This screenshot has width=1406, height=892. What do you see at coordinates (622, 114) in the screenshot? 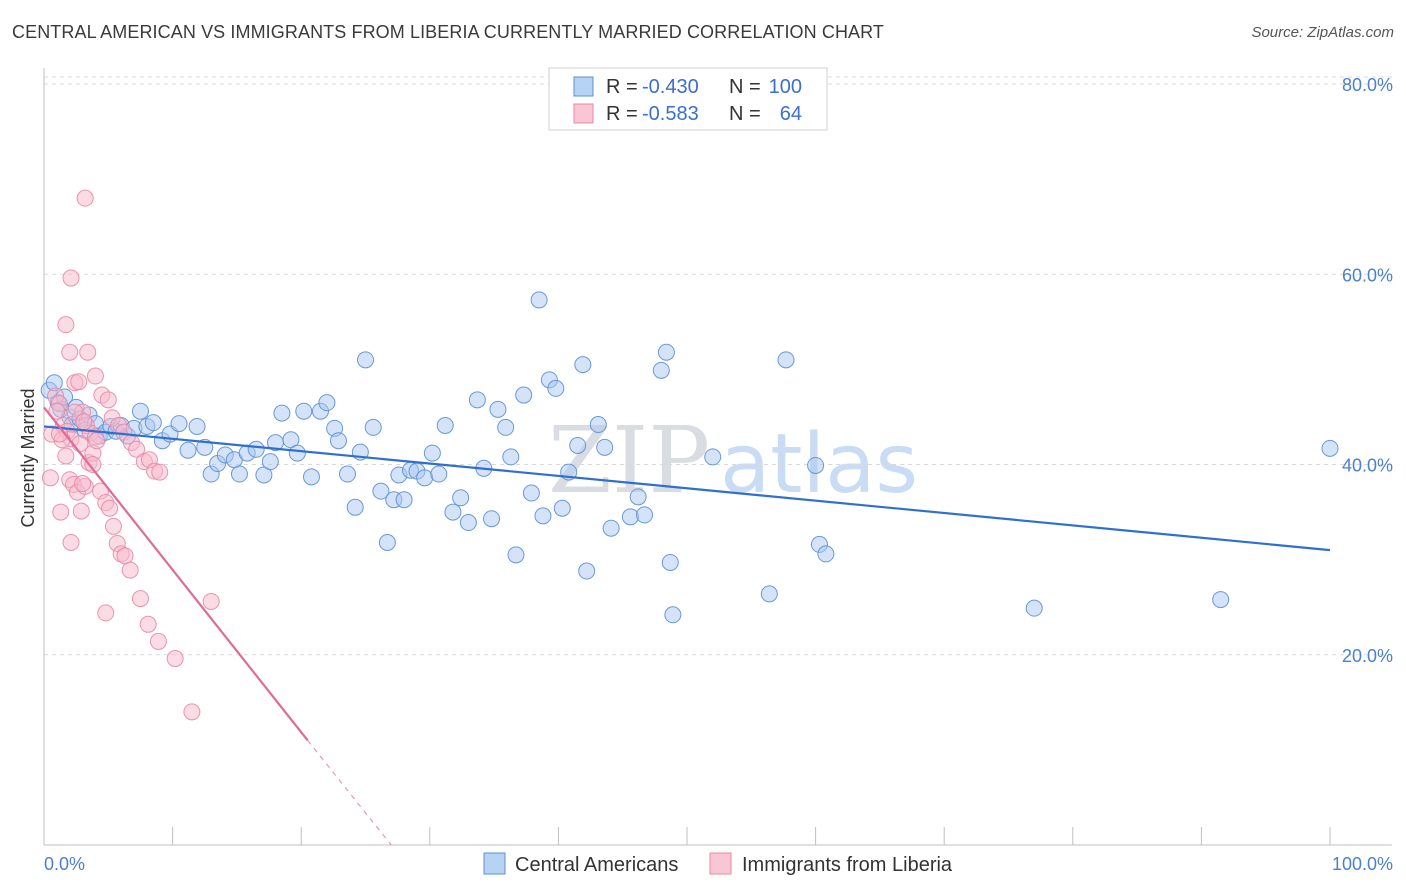
I see `legend-r-label-pink: R =` at bounding box center [622, 114].